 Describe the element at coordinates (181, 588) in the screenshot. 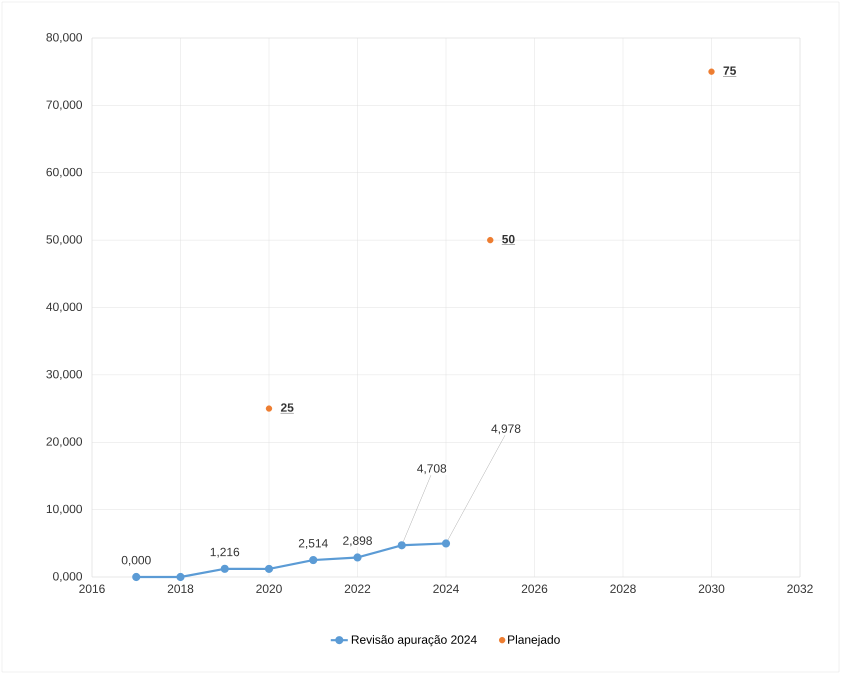

I see `x-tick-label: 2018` at that location.